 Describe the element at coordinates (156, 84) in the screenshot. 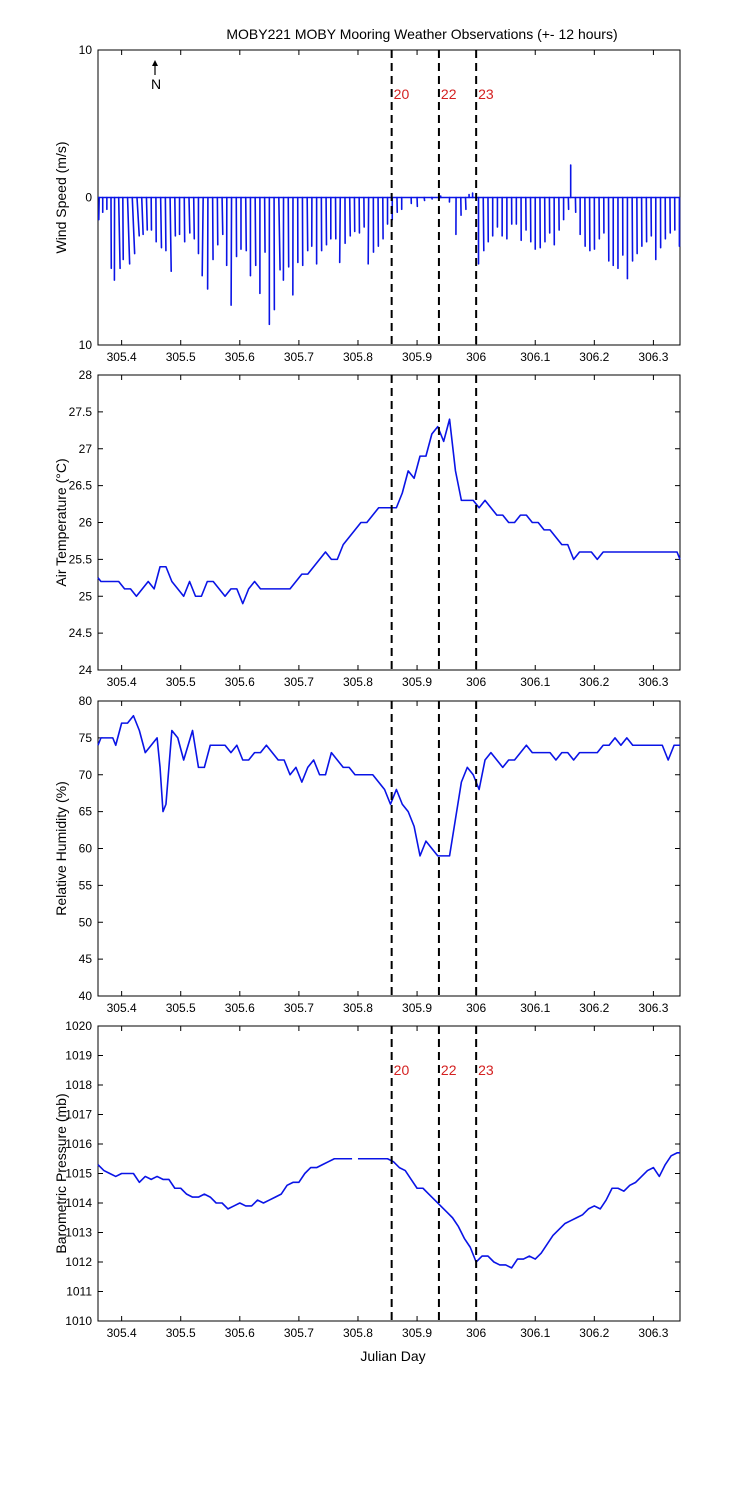

I see `north-label: N` at that location.